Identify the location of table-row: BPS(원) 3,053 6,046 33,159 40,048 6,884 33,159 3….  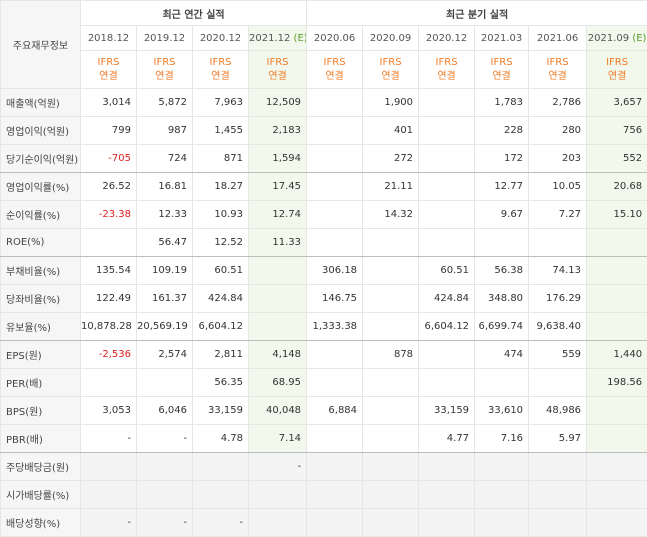
(323, 410).